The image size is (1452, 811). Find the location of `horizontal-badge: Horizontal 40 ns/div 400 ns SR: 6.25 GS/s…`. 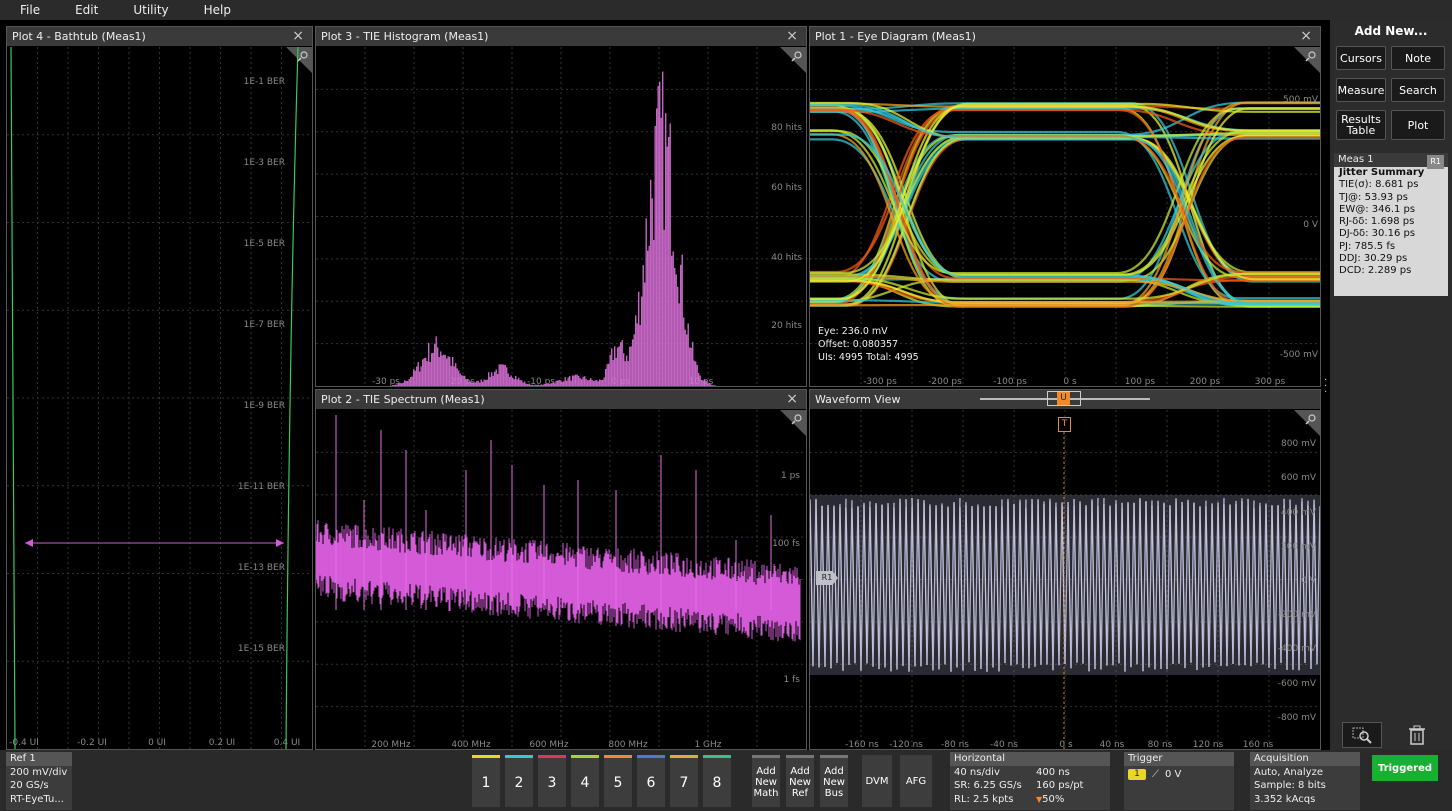

horizontal-badge: Horizontal 40 ns/div 400 ns SR: 6.25 GS/s… is located at coordinates (1030, 781).